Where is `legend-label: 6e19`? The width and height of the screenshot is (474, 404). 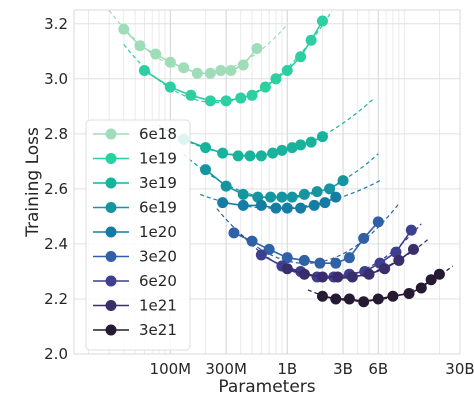
legend-label: 6e19 is located at coordinates (158, 208).